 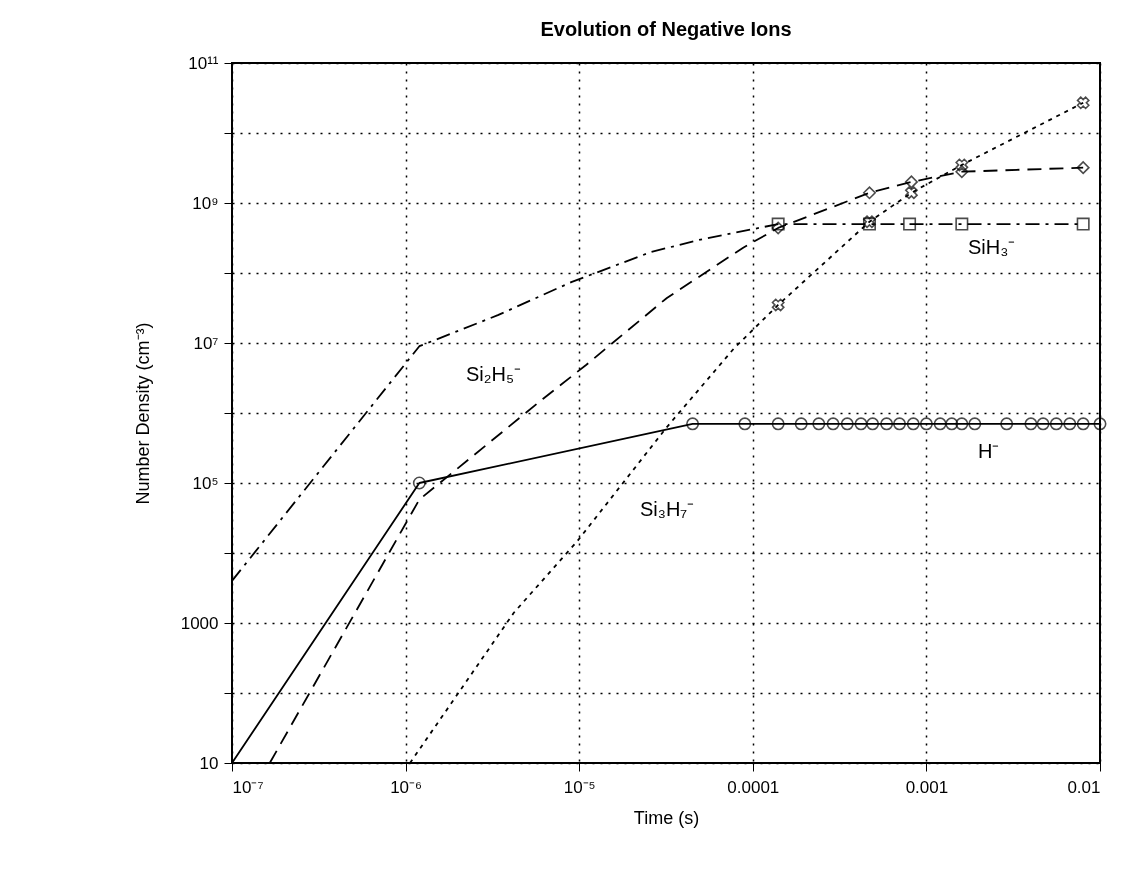 I want to click on y-tick-label: 10⁹, so click(x=205, y=203).